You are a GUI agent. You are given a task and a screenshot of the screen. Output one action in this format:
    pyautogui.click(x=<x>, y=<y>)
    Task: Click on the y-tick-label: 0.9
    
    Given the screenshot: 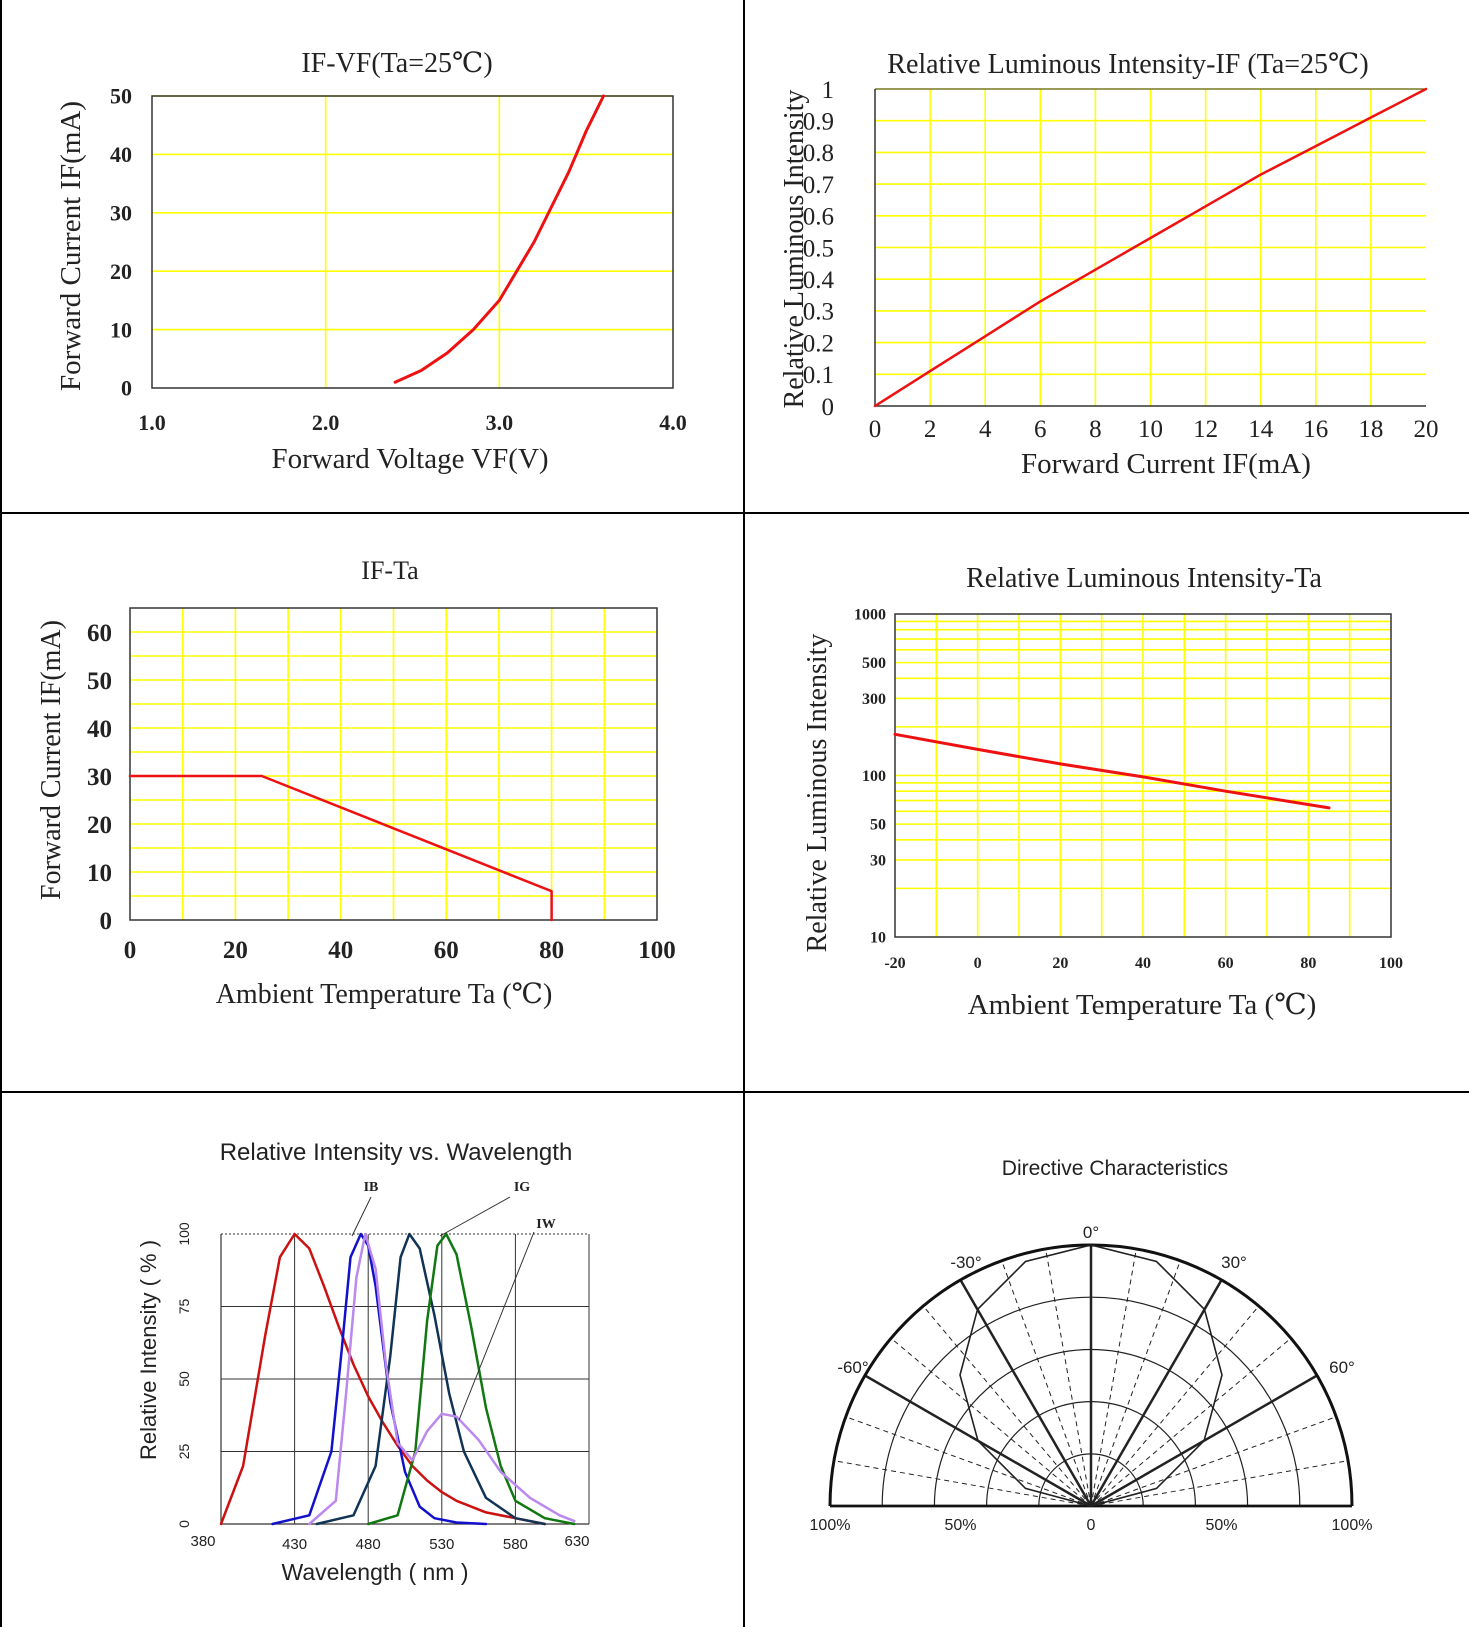 What is the action you would take?
    pyautogui.click(x=818, y=121)
    